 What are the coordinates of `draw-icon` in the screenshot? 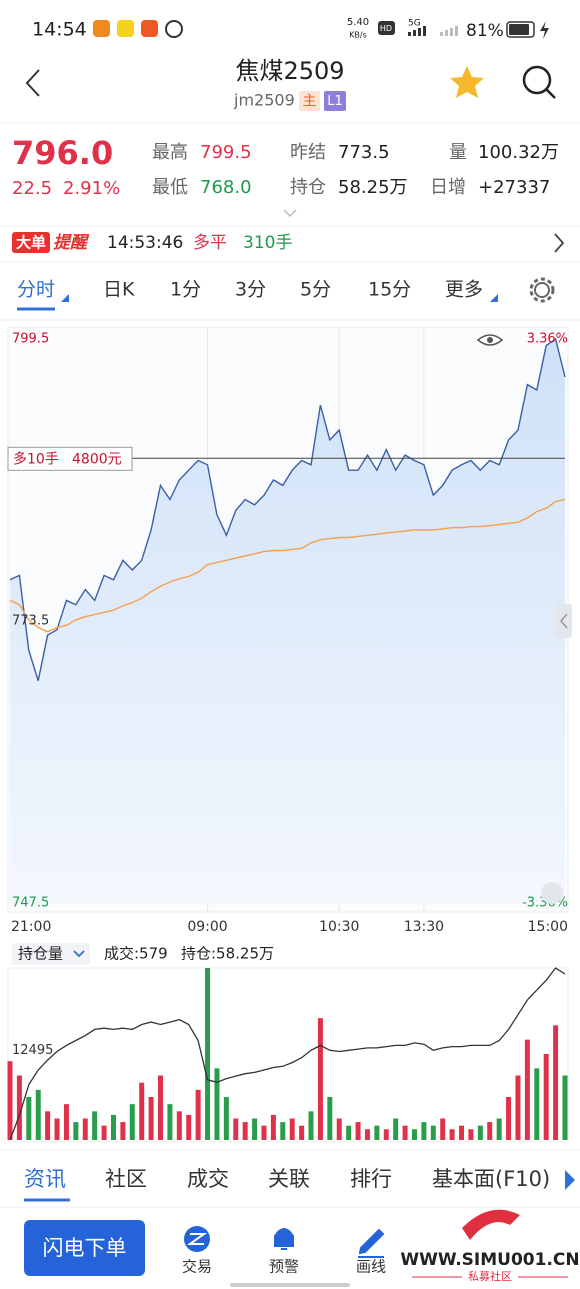 It's located at (371, 1243).